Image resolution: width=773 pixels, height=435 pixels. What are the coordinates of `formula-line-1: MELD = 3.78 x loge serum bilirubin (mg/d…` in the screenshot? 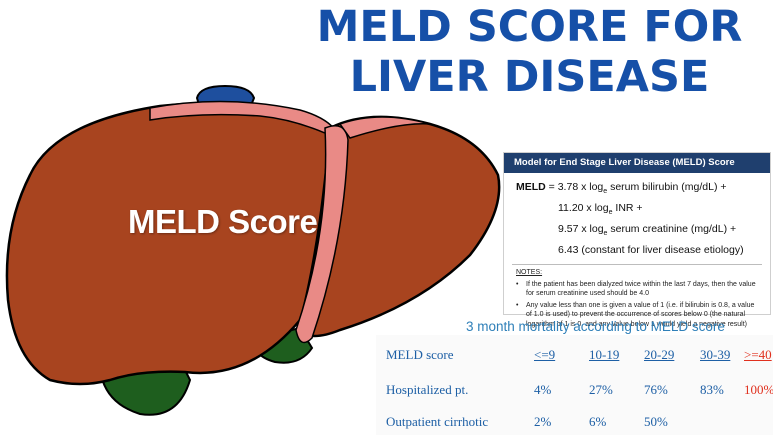 It's located at (621, 188).